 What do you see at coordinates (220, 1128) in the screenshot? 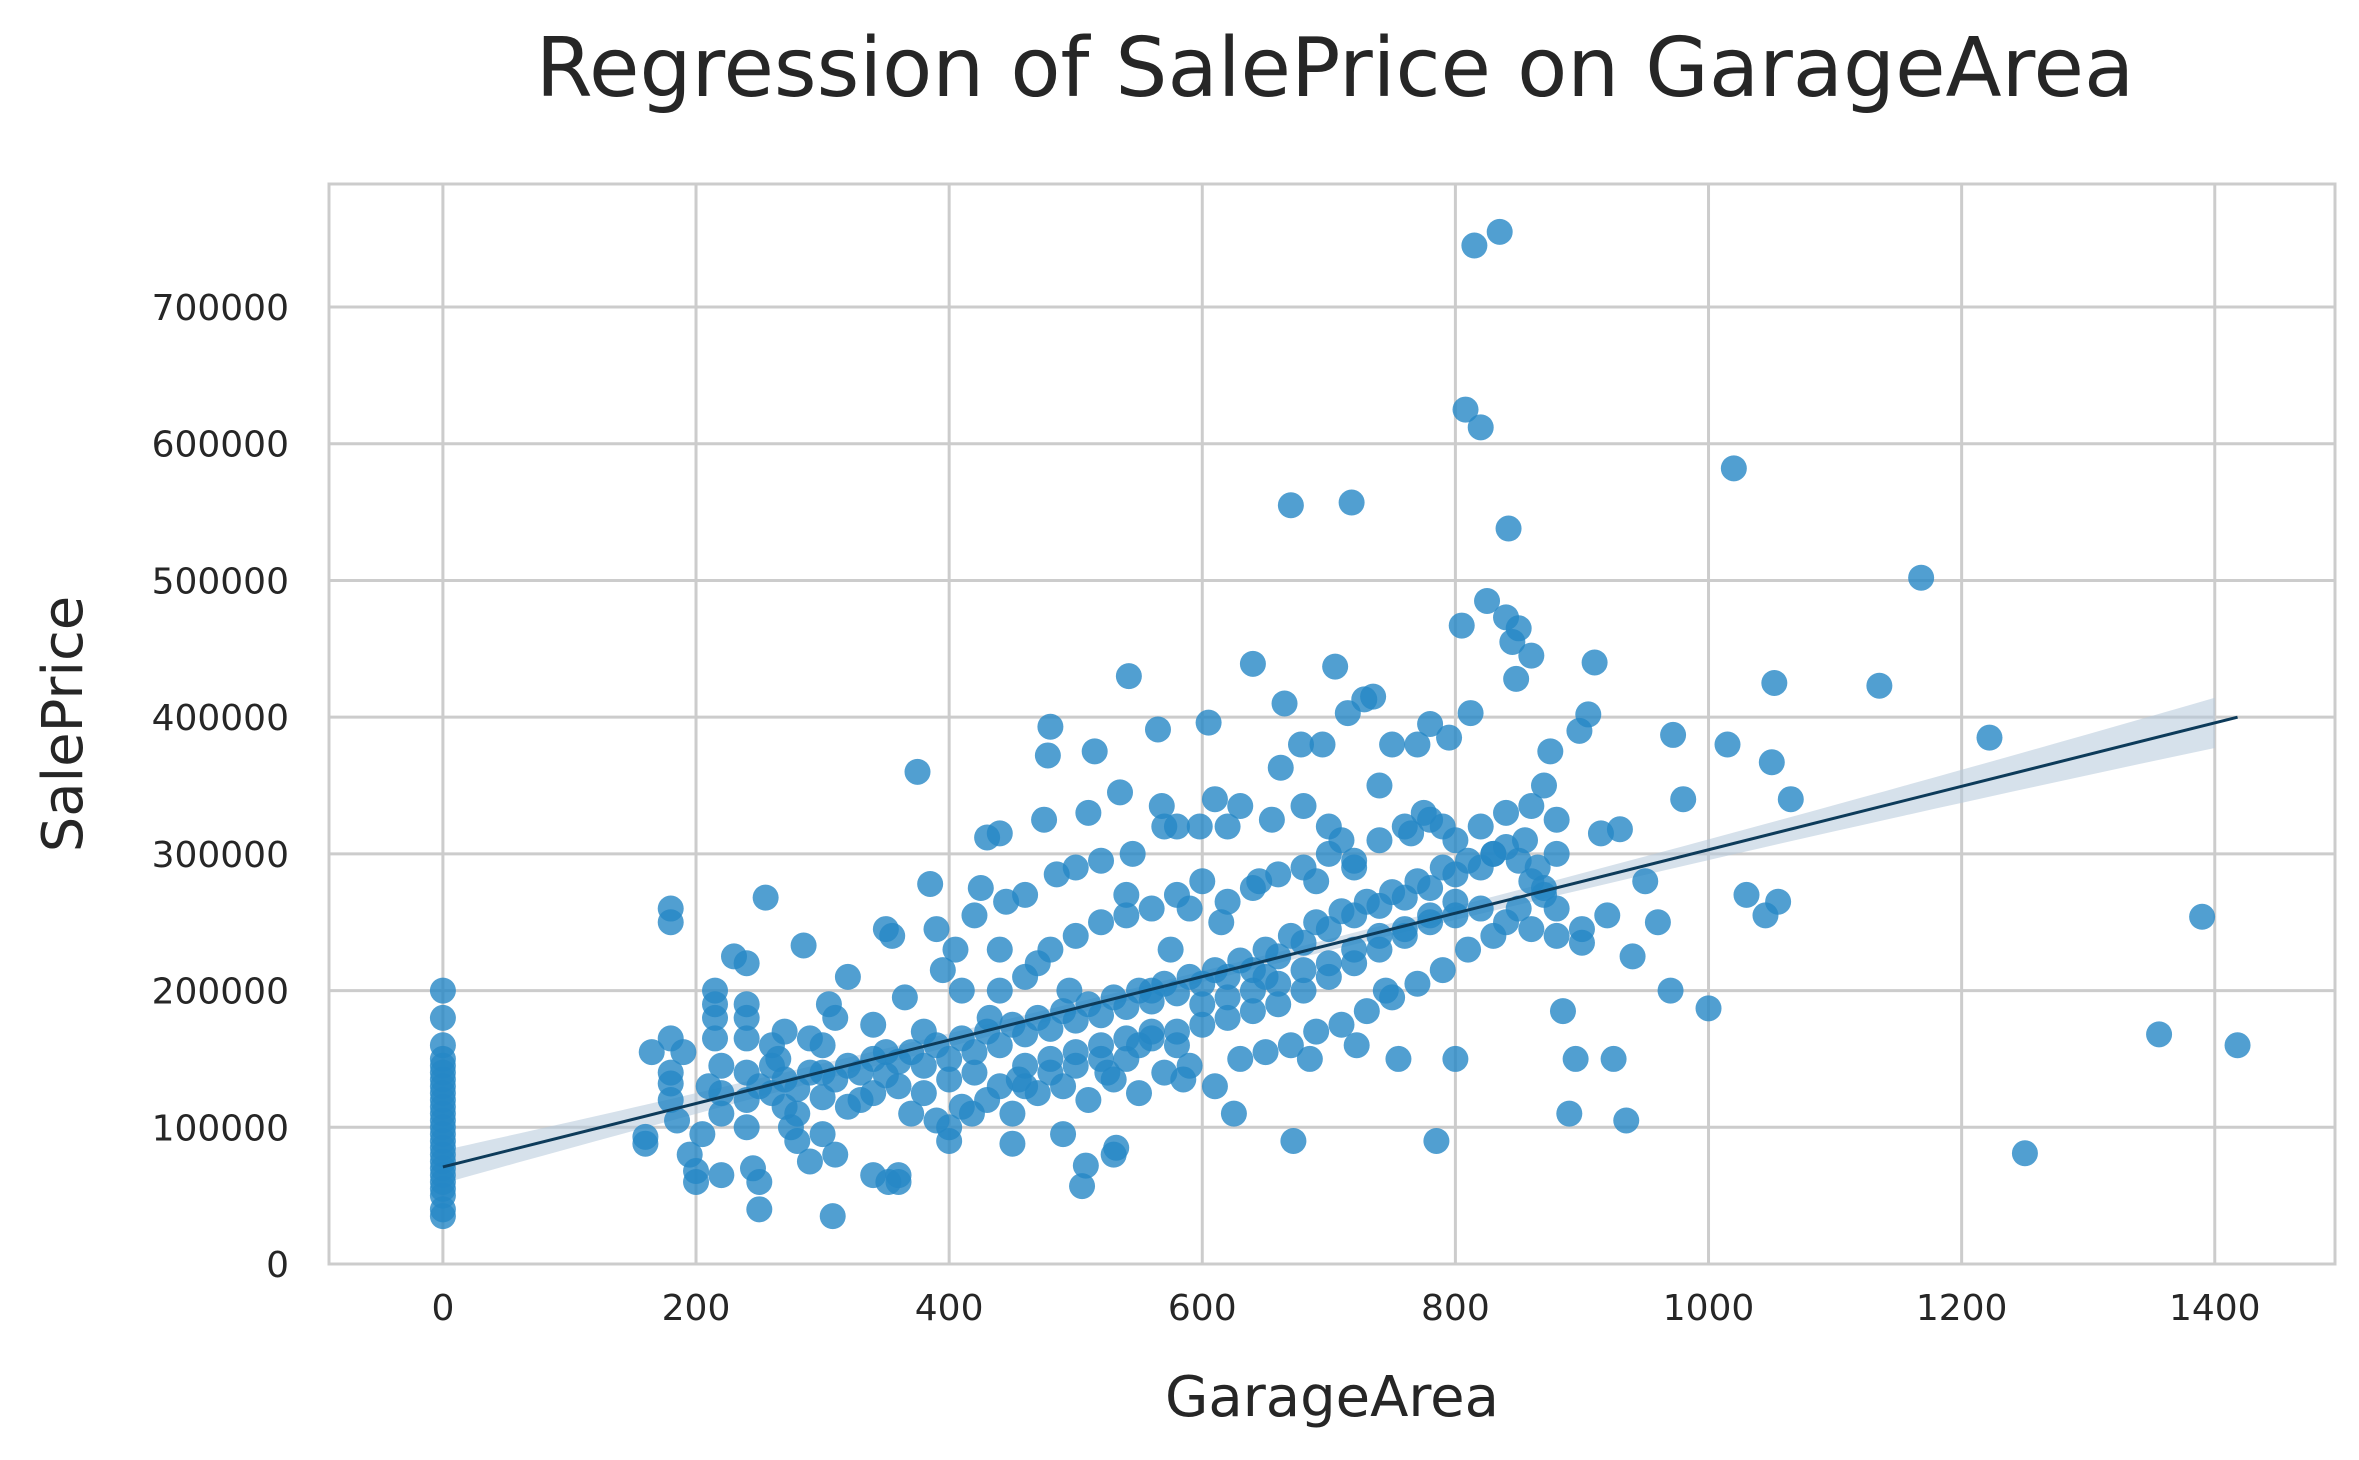
I see `y-tick-label: 100000` at bounding box center [220, 1128].